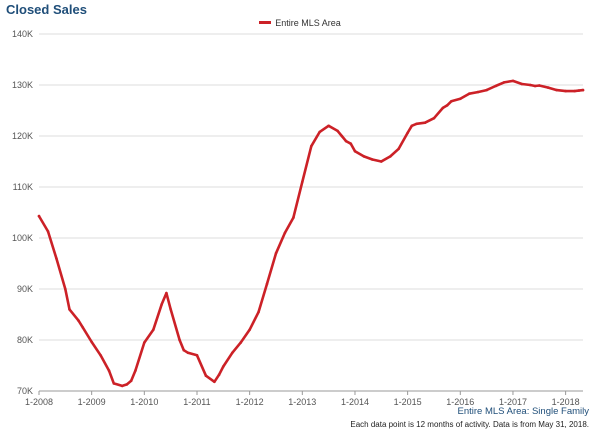  What do you see at coordinates (355, 402) in the screenshot?
I see `x-tick-label: 1-2014` at bounding box center [355, 402].